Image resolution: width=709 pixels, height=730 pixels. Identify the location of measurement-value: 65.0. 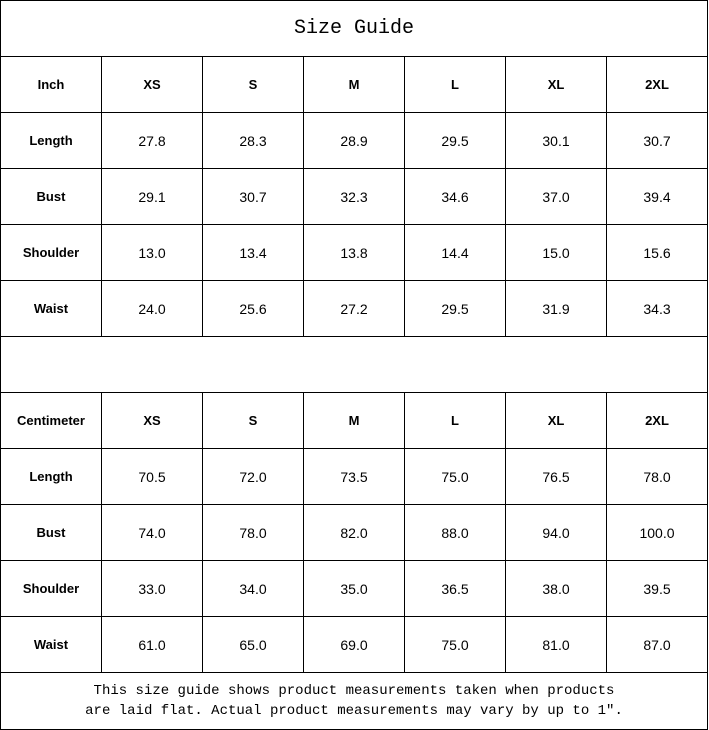
(253, 644).